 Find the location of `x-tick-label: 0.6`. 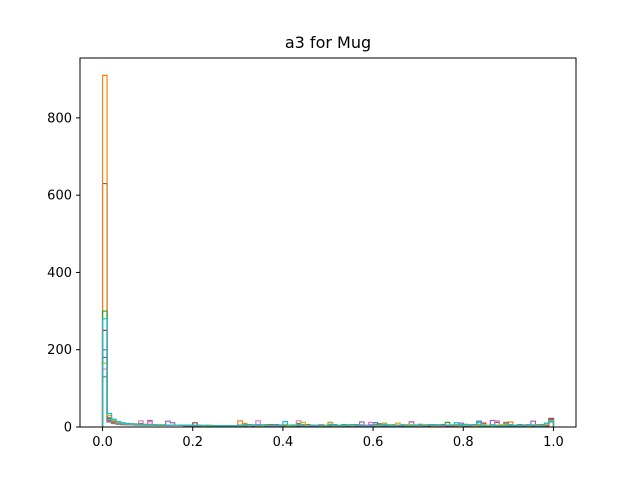

x-tick-label: 0.6 is located at coordinates (373, 442).